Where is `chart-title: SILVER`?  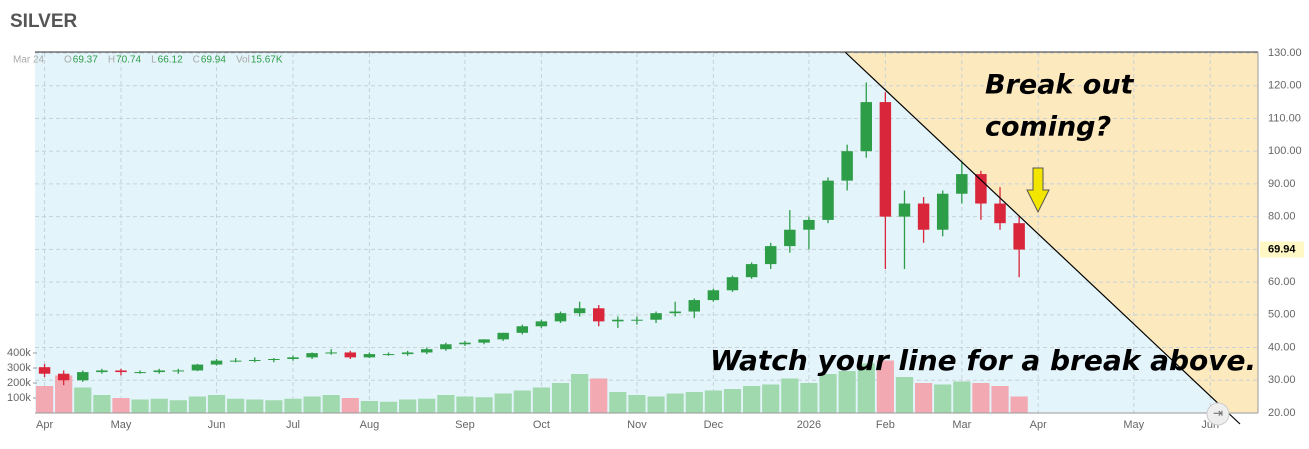 chart-title: SILVER is located at coordinates (43, 21).